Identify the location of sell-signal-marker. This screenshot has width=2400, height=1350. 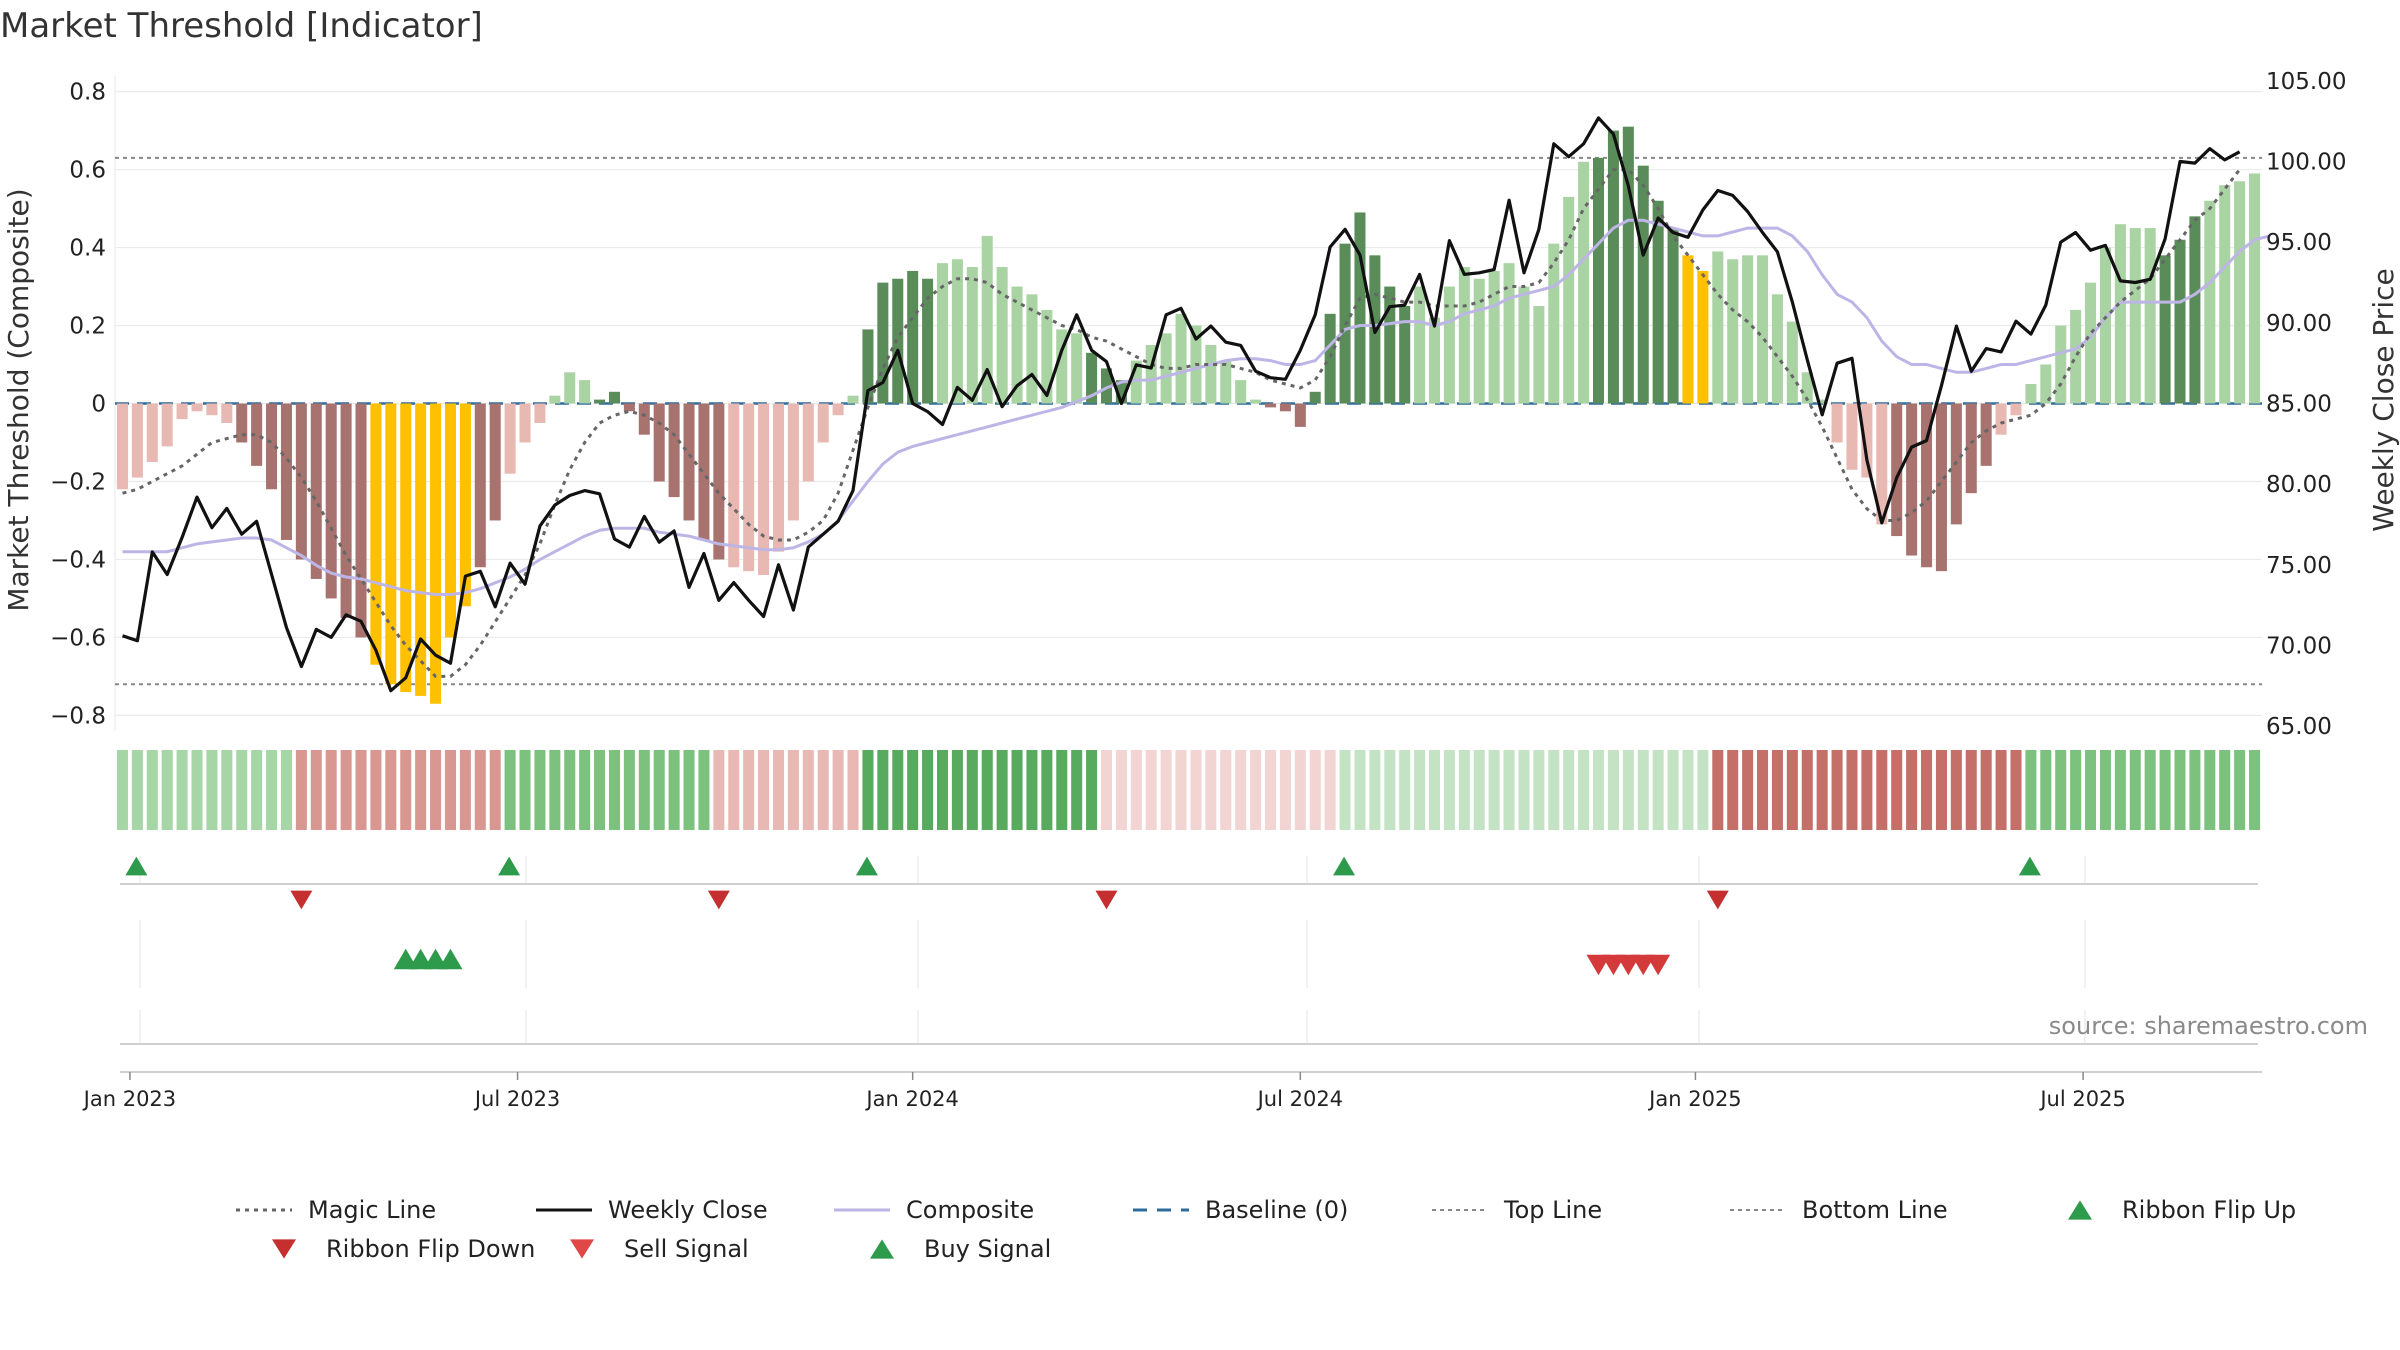
(1658, 965).